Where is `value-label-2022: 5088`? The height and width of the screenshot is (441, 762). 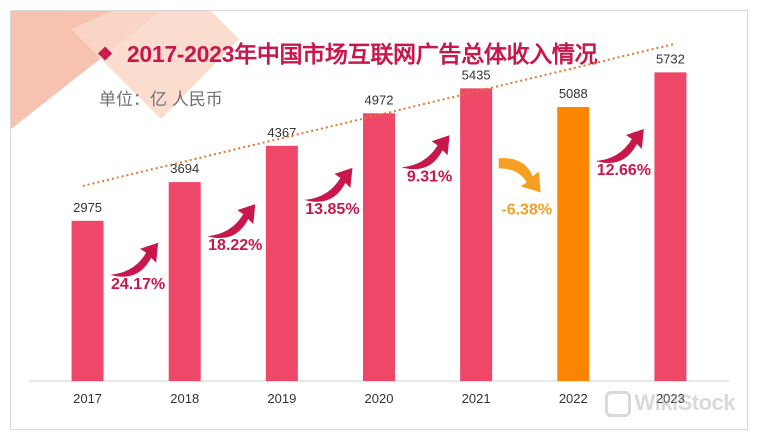 value-label-2022: 5088 is located at coordinates (573, 93).